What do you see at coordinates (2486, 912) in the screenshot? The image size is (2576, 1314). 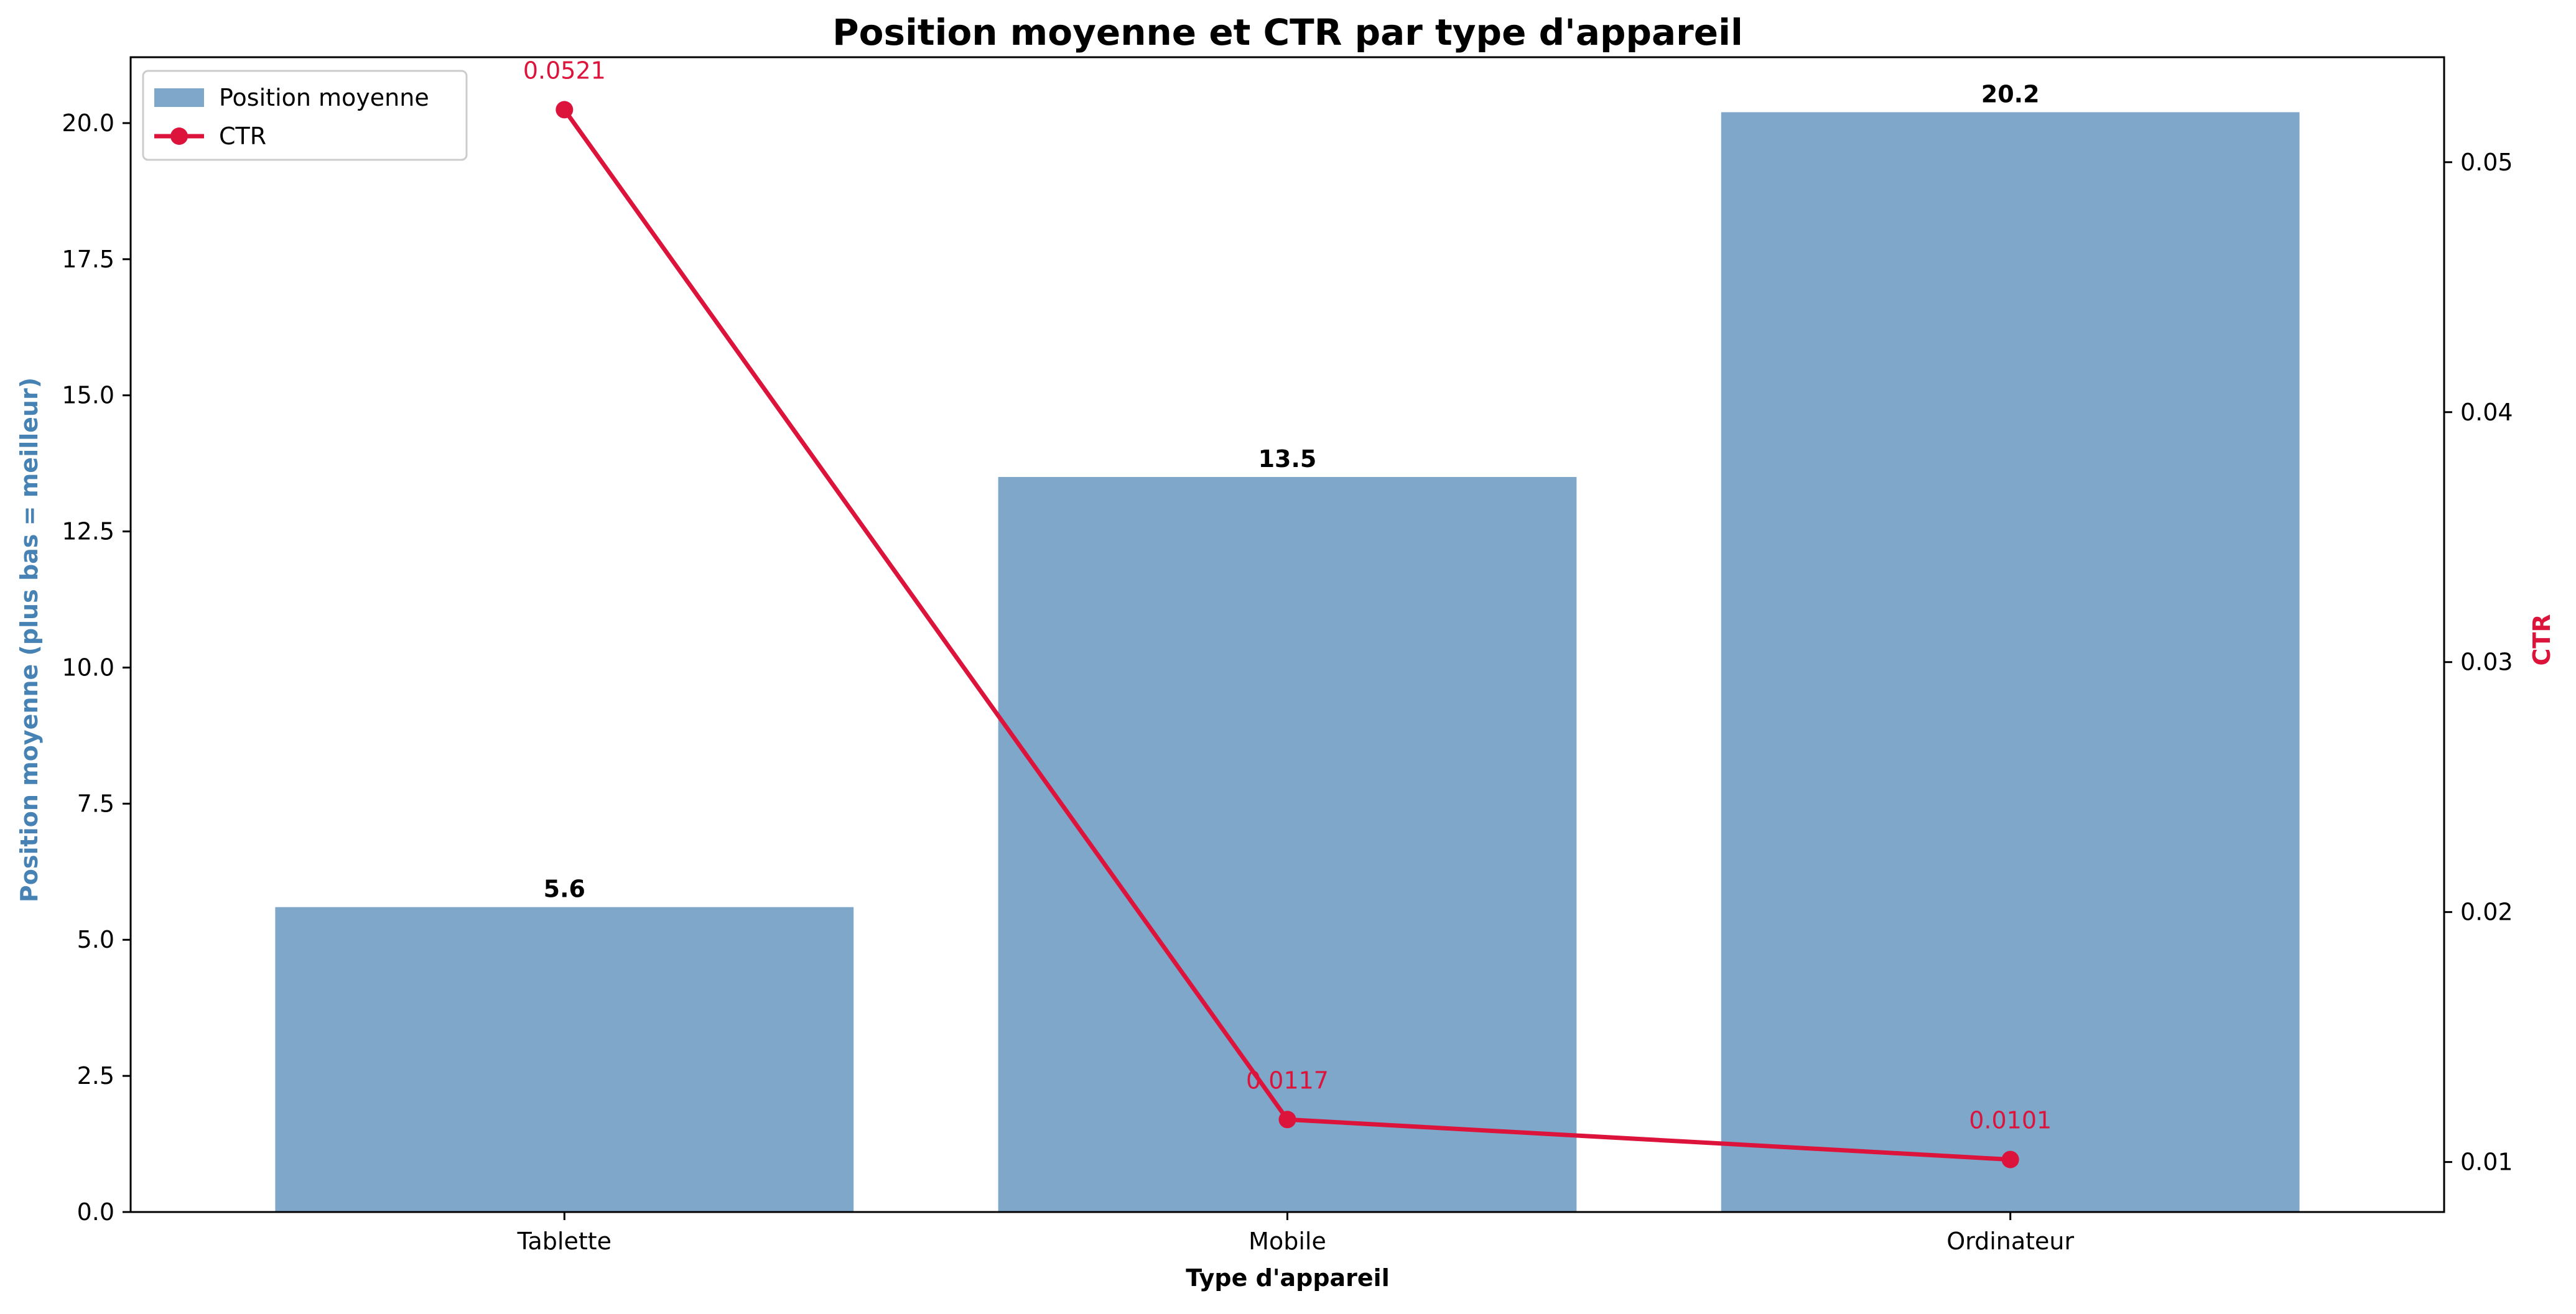 I see `y-right-tick-label: 0.02` at bounding box center [2486, 912].